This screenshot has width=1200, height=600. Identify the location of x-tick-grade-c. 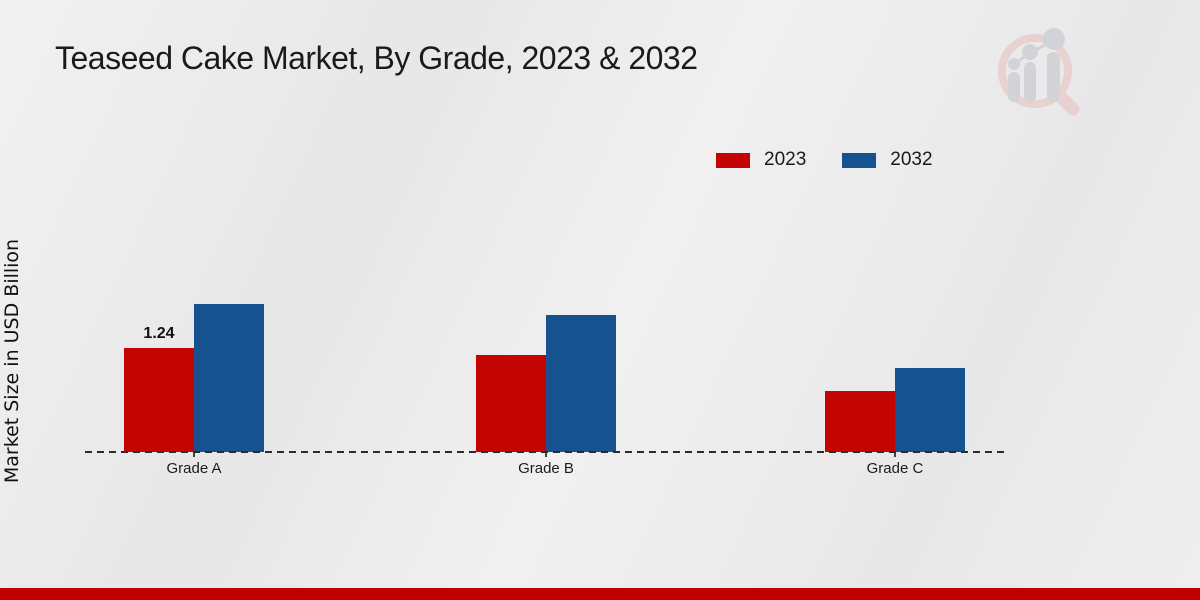
(895, 454).